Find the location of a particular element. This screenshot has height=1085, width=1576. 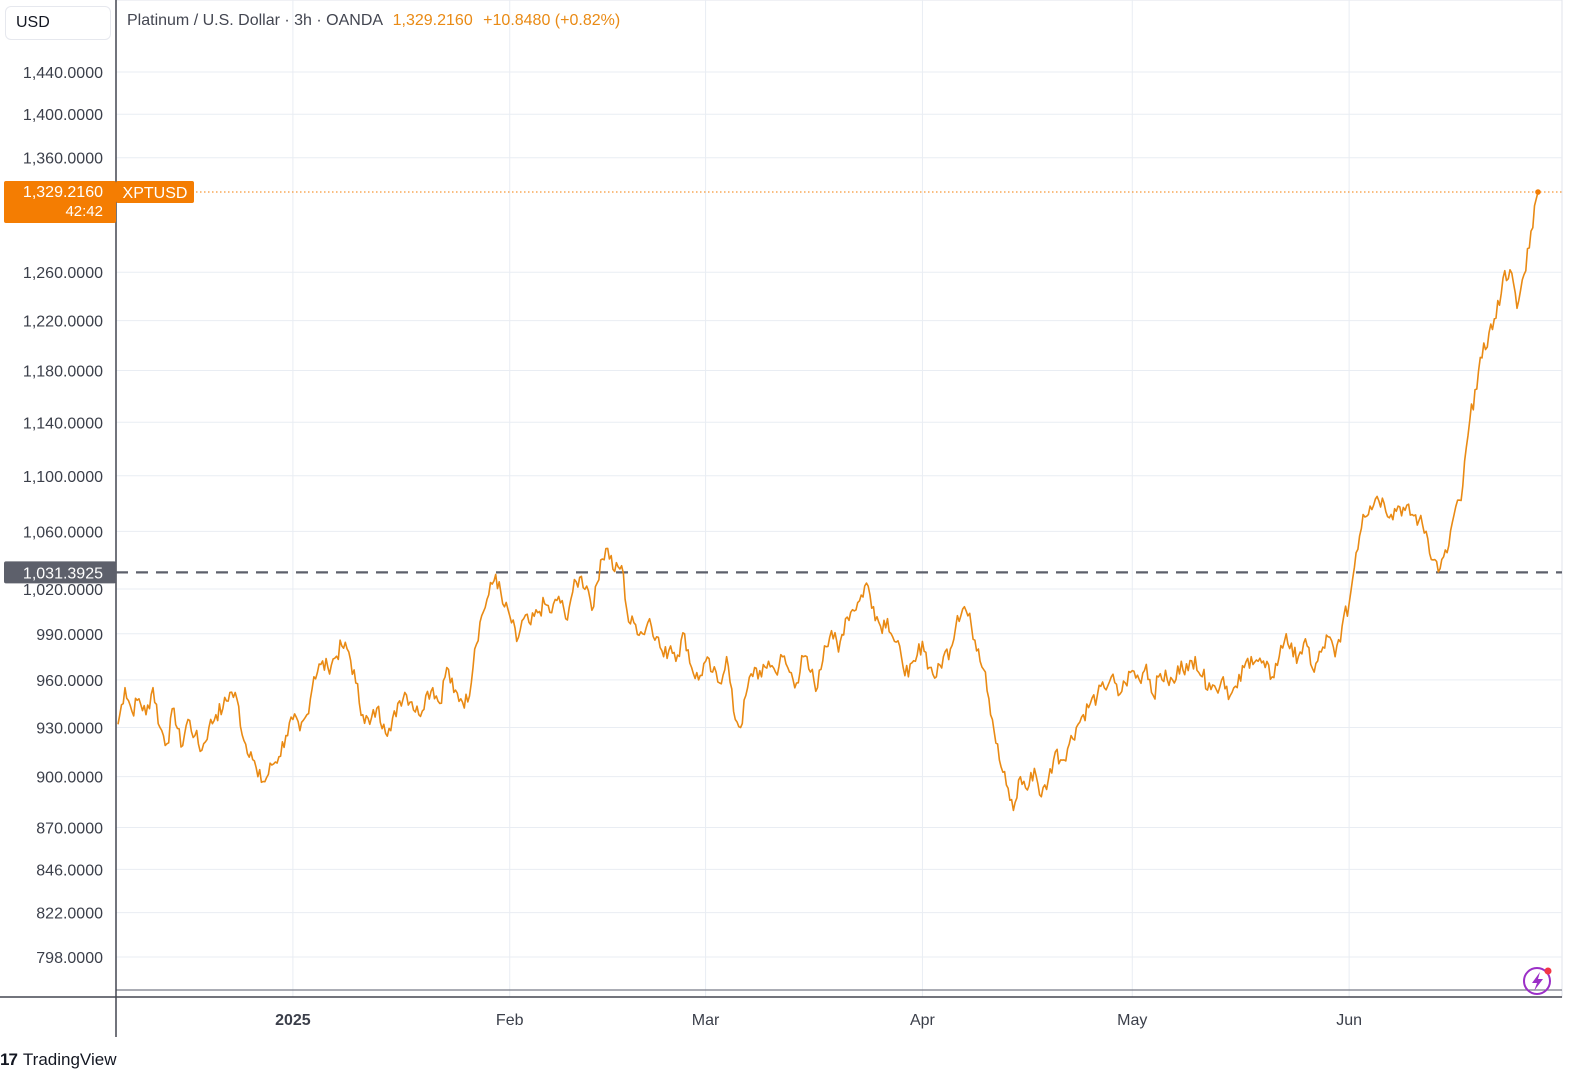

brand-name: TradingView is located at coordinates (69, 1059).